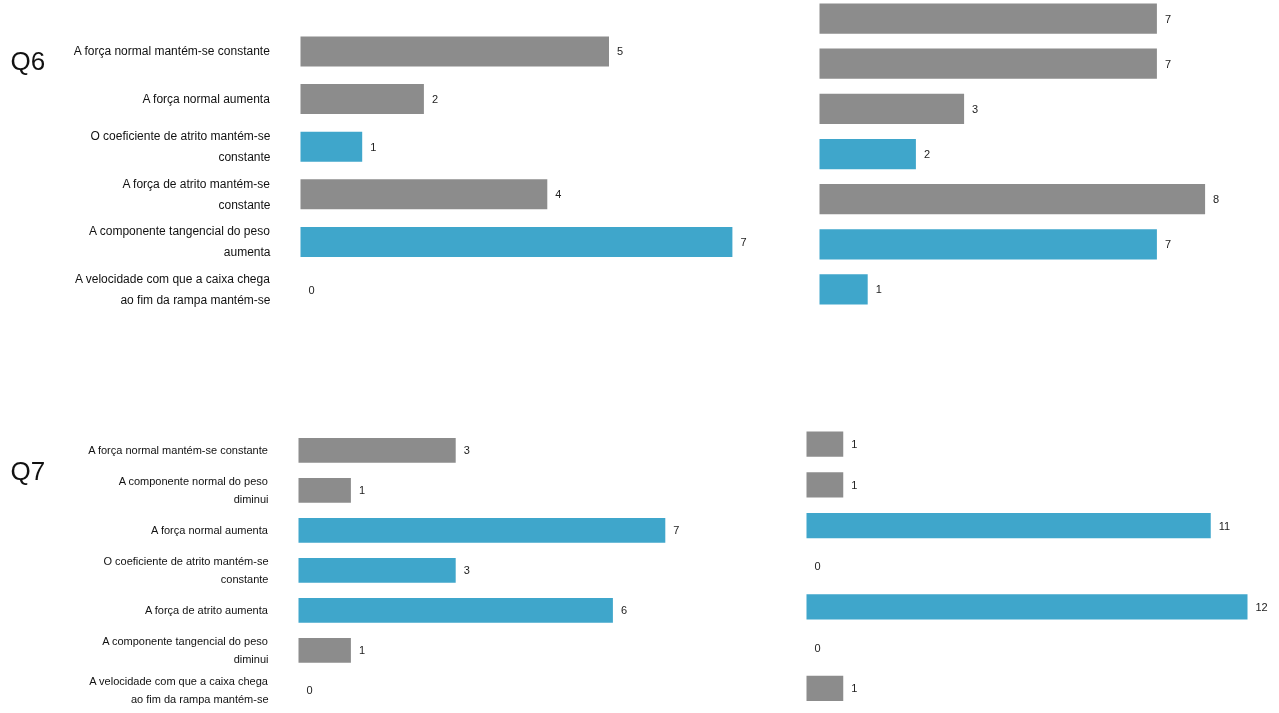 The image size is (1279, 713). Describe the element at coordinates (193, 490) in the screenshot. I see `y-tick-label: A componente normal do peso diminui` at that location.